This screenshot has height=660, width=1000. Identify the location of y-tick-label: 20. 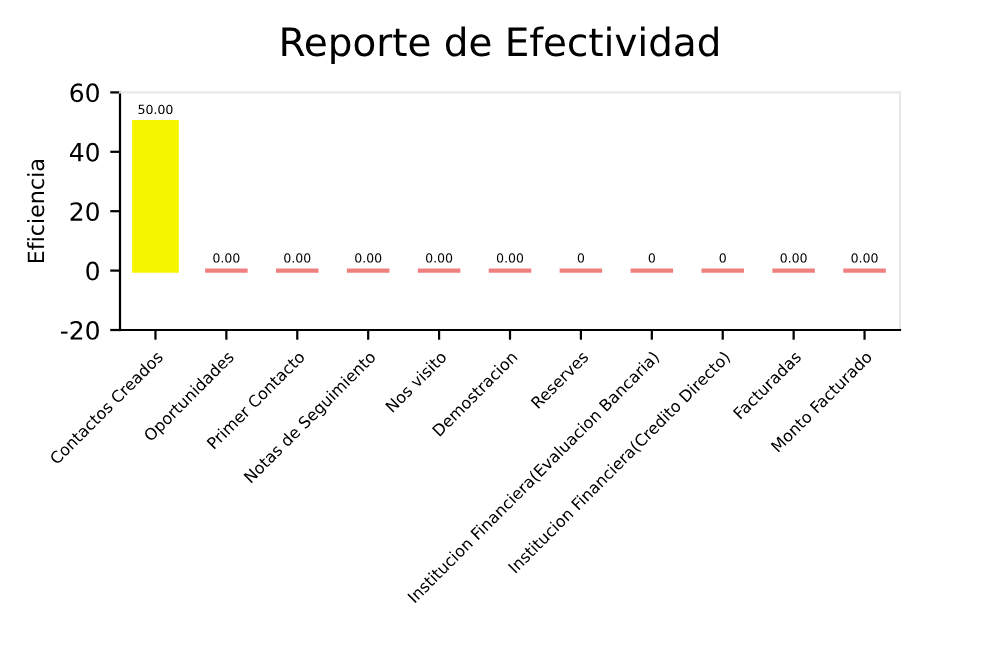
(84, 212).